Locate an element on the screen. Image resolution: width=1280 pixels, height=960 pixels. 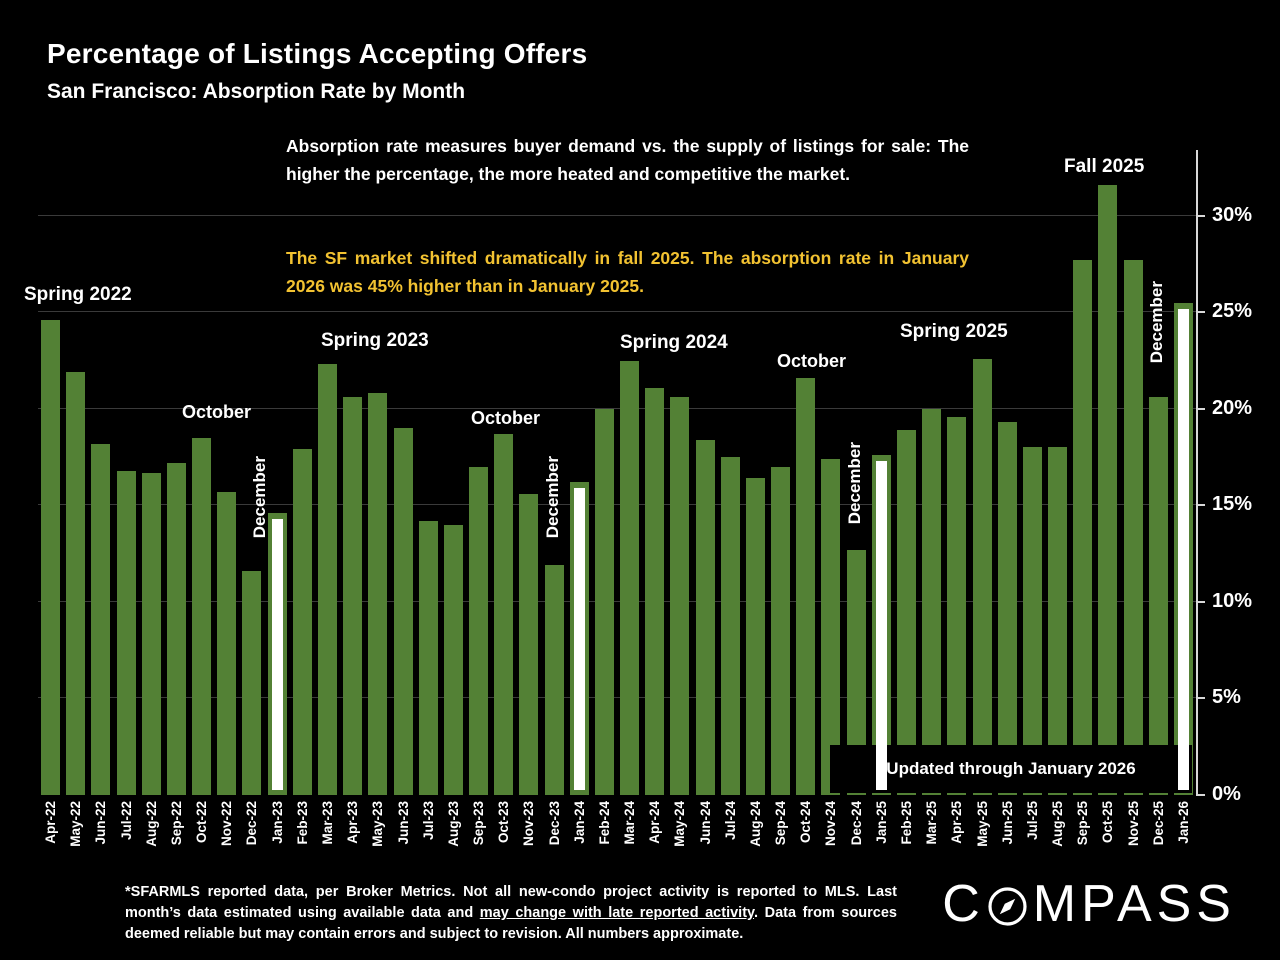
annotation-spring-2022: Spring 2022 is located at coordinates (78, 294).